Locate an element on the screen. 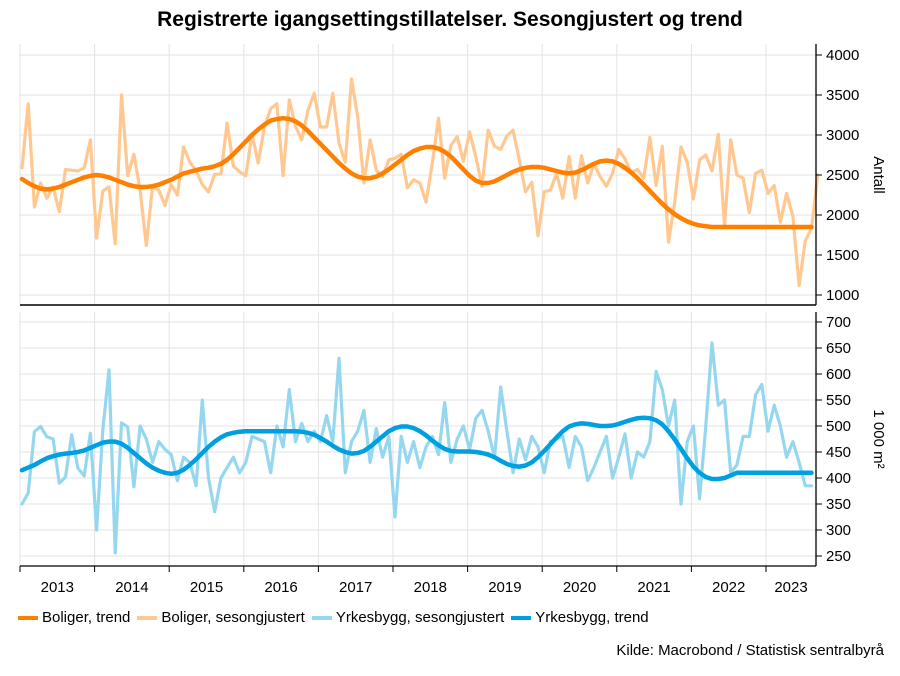 The width and height of the screenshot is (900, 676). legend-item-boliger-sesongjustert: Boliger, sesongjustert is located at coordinates (221, 617).